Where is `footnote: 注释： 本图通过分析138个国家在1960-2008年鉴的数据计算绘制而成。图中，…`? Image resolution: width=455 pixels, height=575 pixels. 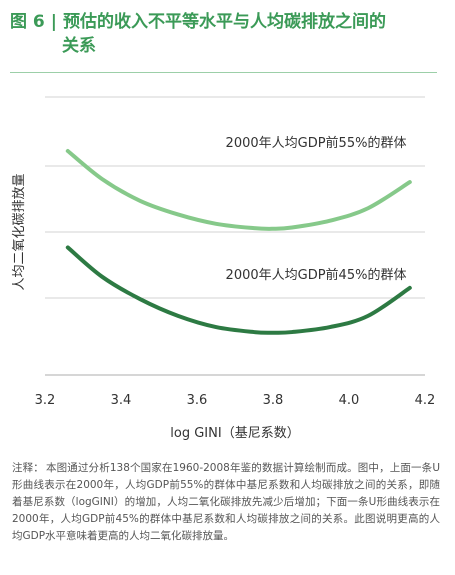
footnote: 注释： 本图通过分析138个国家在1960-2008年鉴的数据计算绘制而成。图中，… is located at coordinates (226, 502).